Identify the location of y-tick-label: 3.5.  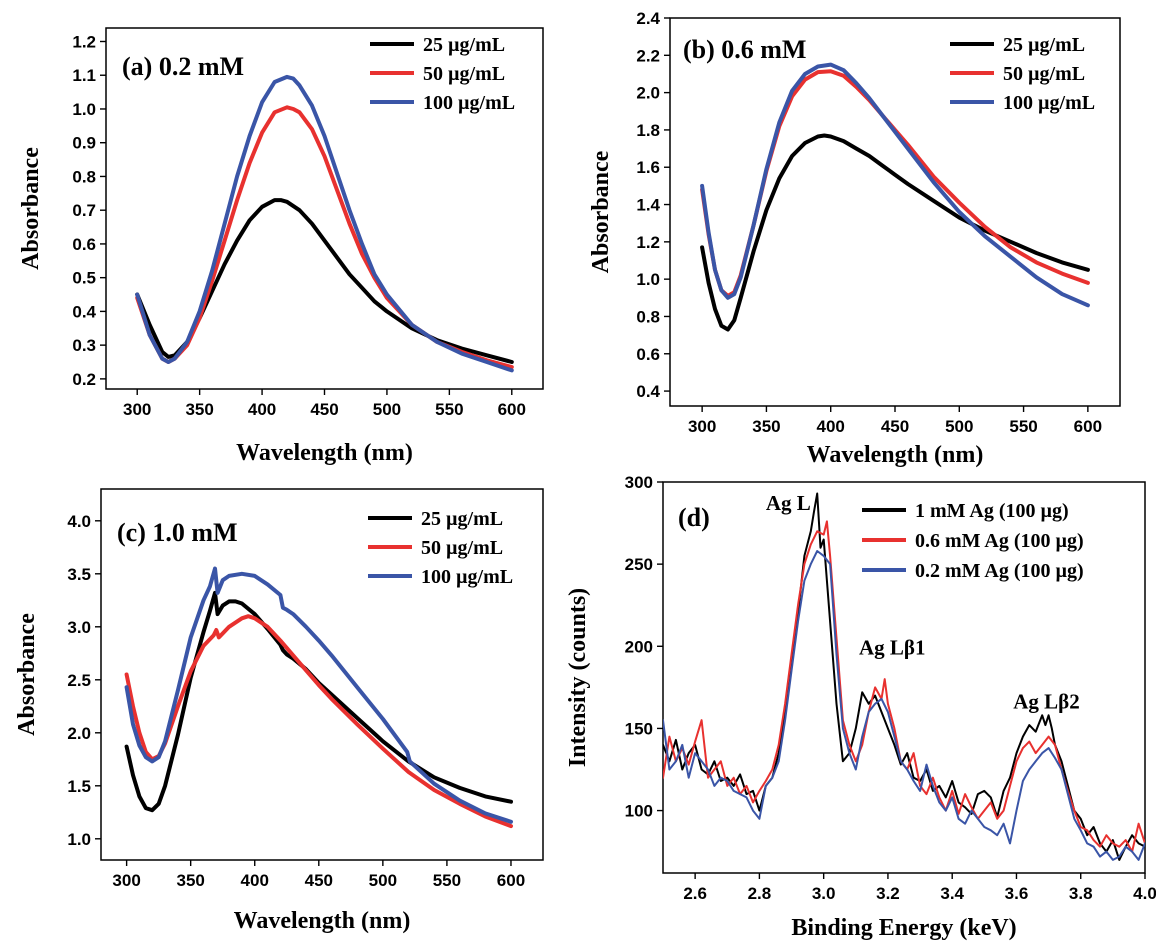
(79, 574).